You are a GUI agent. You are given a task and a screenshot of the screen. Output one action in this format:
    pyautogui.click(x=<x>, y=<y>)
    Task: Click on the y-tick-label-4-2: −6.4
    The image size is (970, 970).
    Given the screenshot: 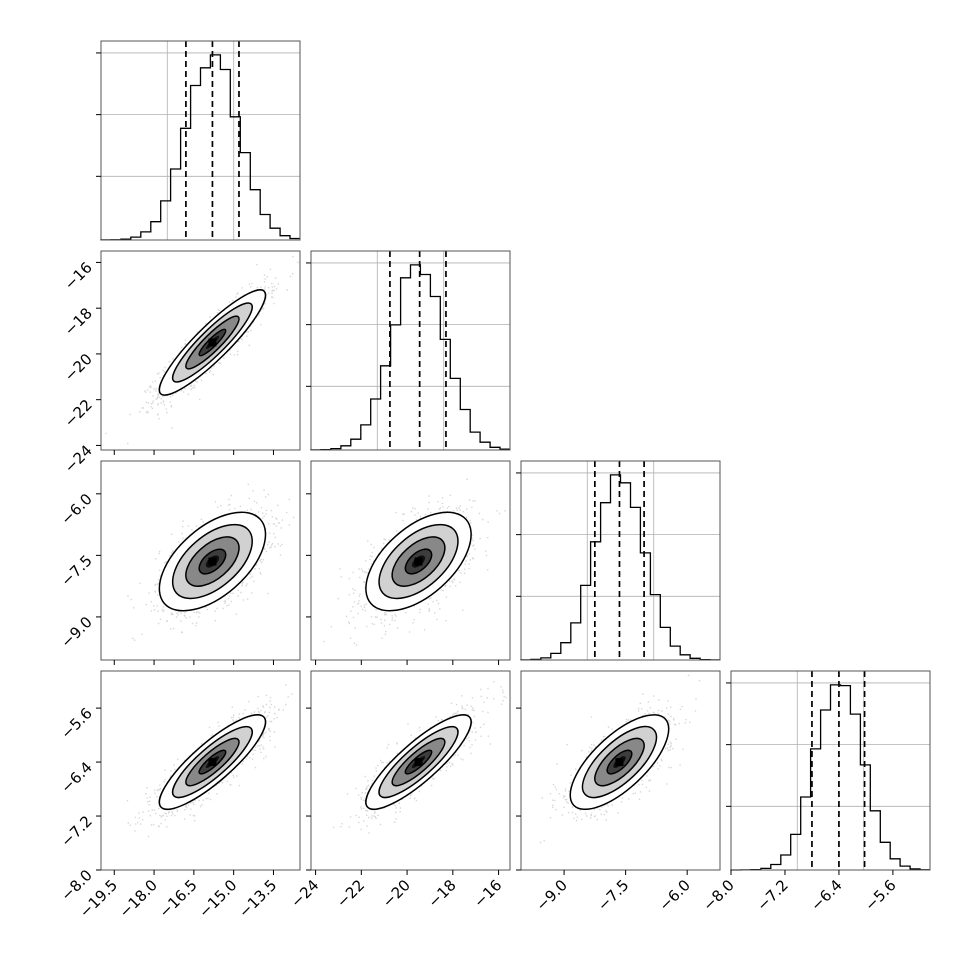 What is the action you would take?
    pyautogui.click(x=76, y=777)
    